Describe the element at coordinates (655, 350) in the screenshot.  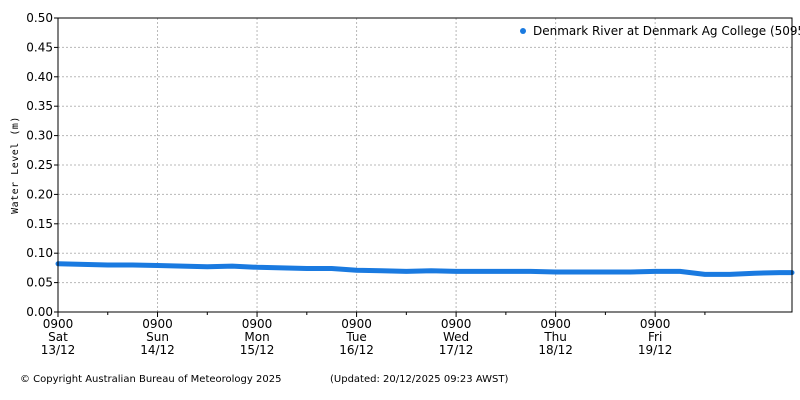
I see `x-tick-label: 19/12` at that location.